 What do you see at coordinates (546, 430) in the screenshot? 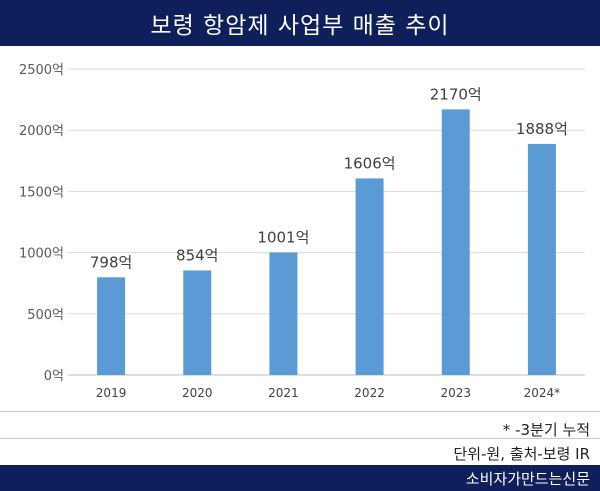
I see `cumulative-note: * -3분기 누적` at bounding box center [546, 430].